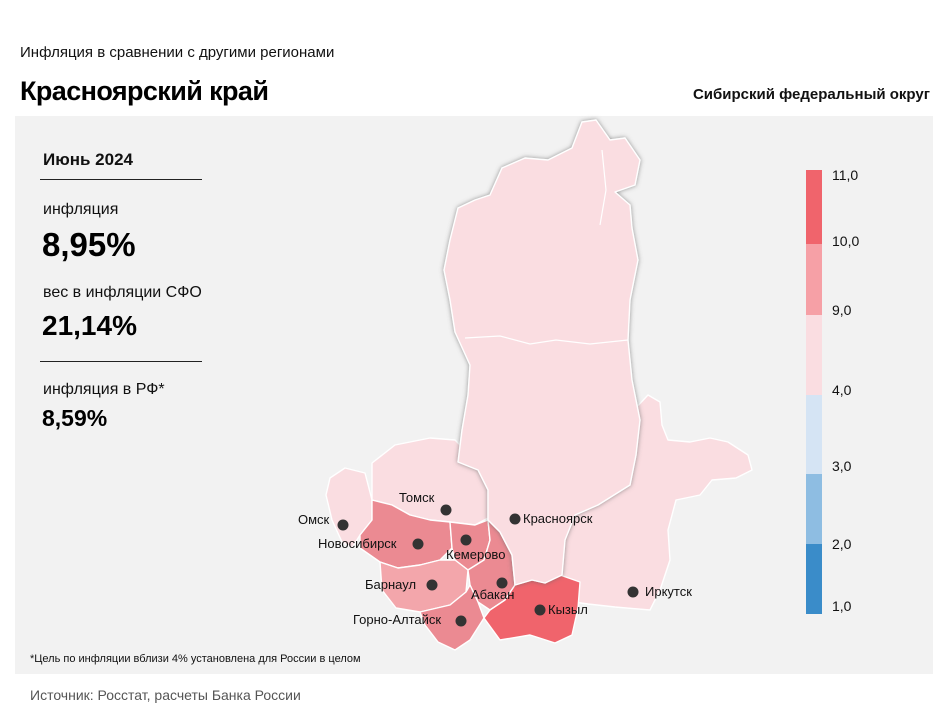 The image size is (950, 713). Describe the element at coordinates (75, 418) in the screenshot. I see `rf-inflation-value: 8,59%` at that location.